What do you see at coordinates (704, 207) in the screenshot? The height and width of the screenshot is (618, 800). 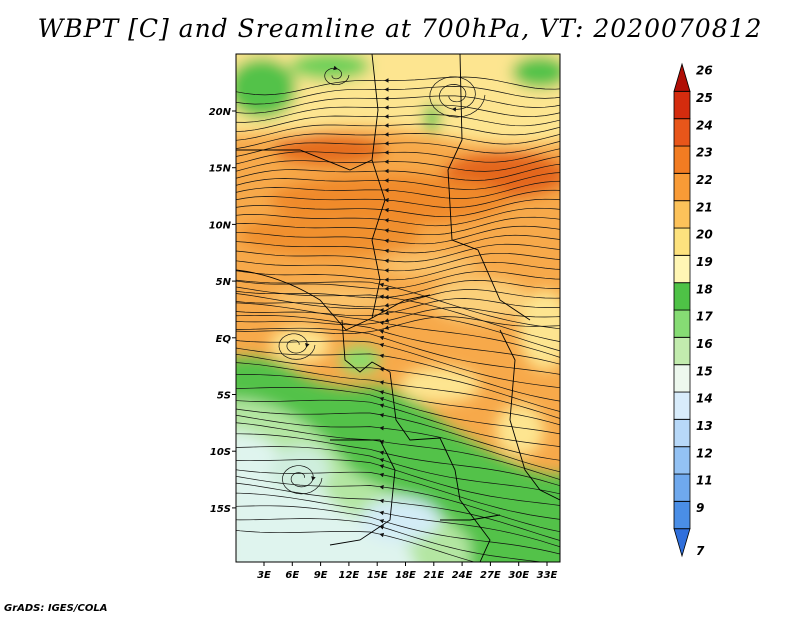 I see `colorbar-label: 21` at bounding box center [704, 207].